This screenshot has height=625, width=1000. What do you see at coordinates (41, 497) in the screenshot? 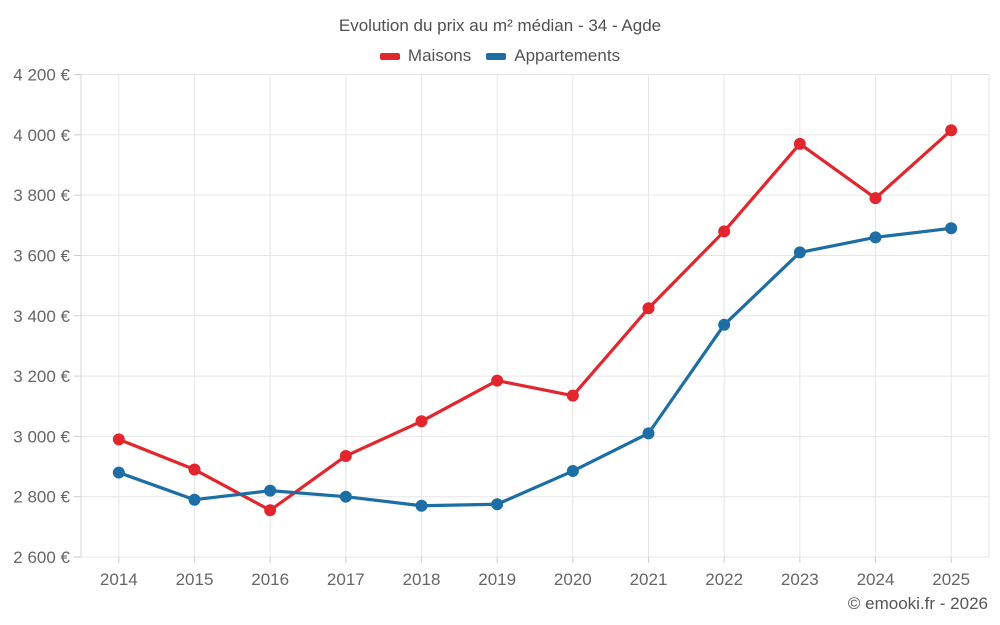
I see `y-tick-label: 2 800 €` at bounding box center [41, 497].